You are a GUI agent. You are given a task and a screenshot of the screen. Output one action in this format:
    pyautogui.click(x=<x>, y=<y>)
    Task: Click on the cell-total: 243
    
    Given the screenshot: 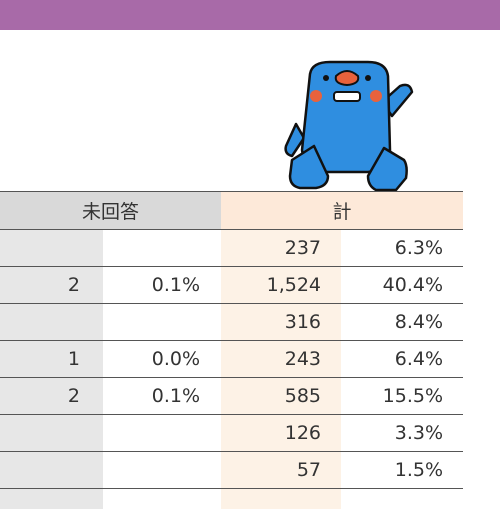 What is the action you would take?
    pyautogui.click(x=281, y=359)
    